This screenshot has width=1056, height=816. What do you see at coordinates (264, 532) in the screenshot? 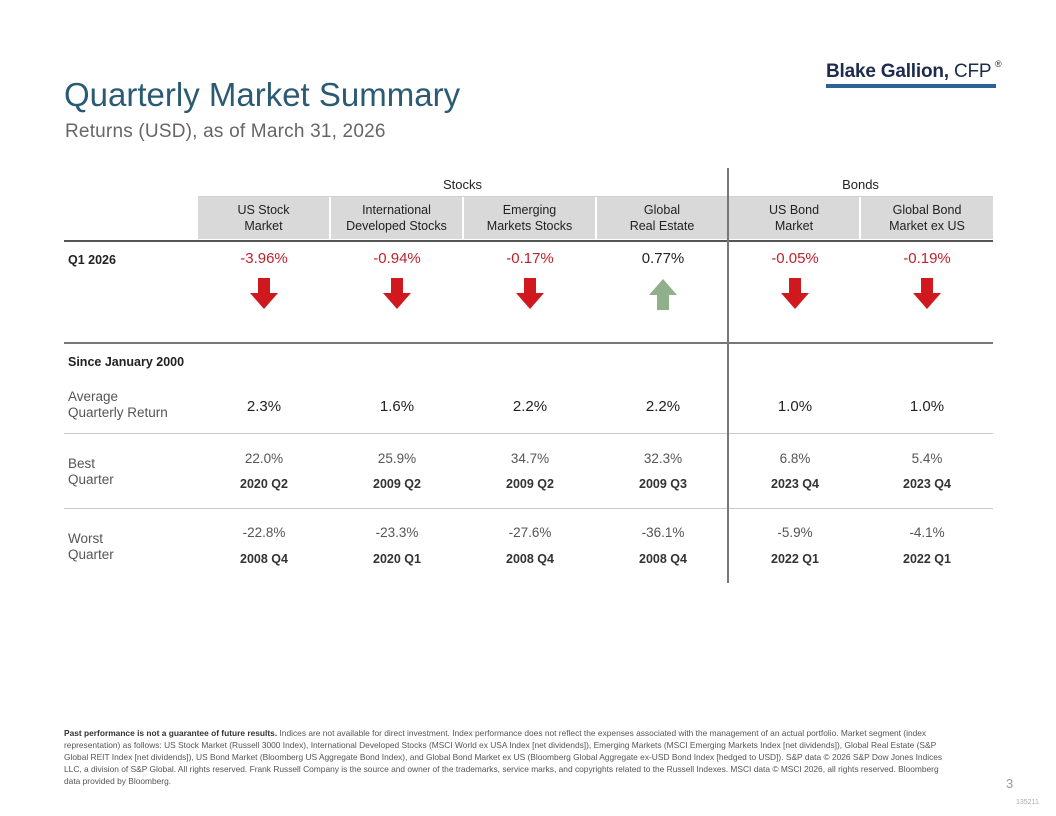
I see `worst-value: -22.8%` at bounding box center [264, 532].